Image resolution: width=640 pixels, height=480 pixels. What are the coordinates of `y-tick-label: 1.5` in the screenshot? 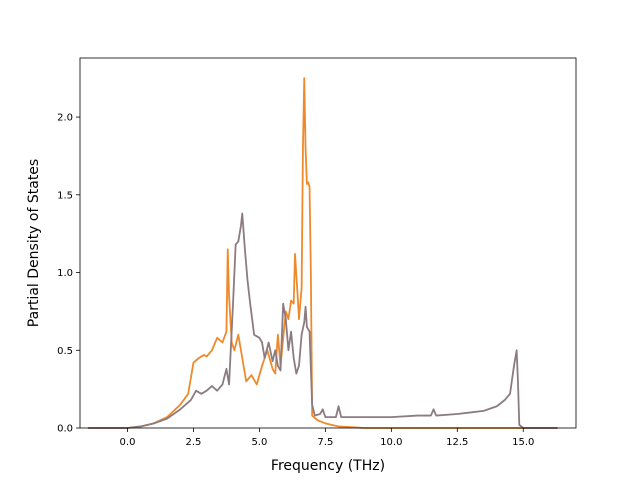 It's located at (65, 195).